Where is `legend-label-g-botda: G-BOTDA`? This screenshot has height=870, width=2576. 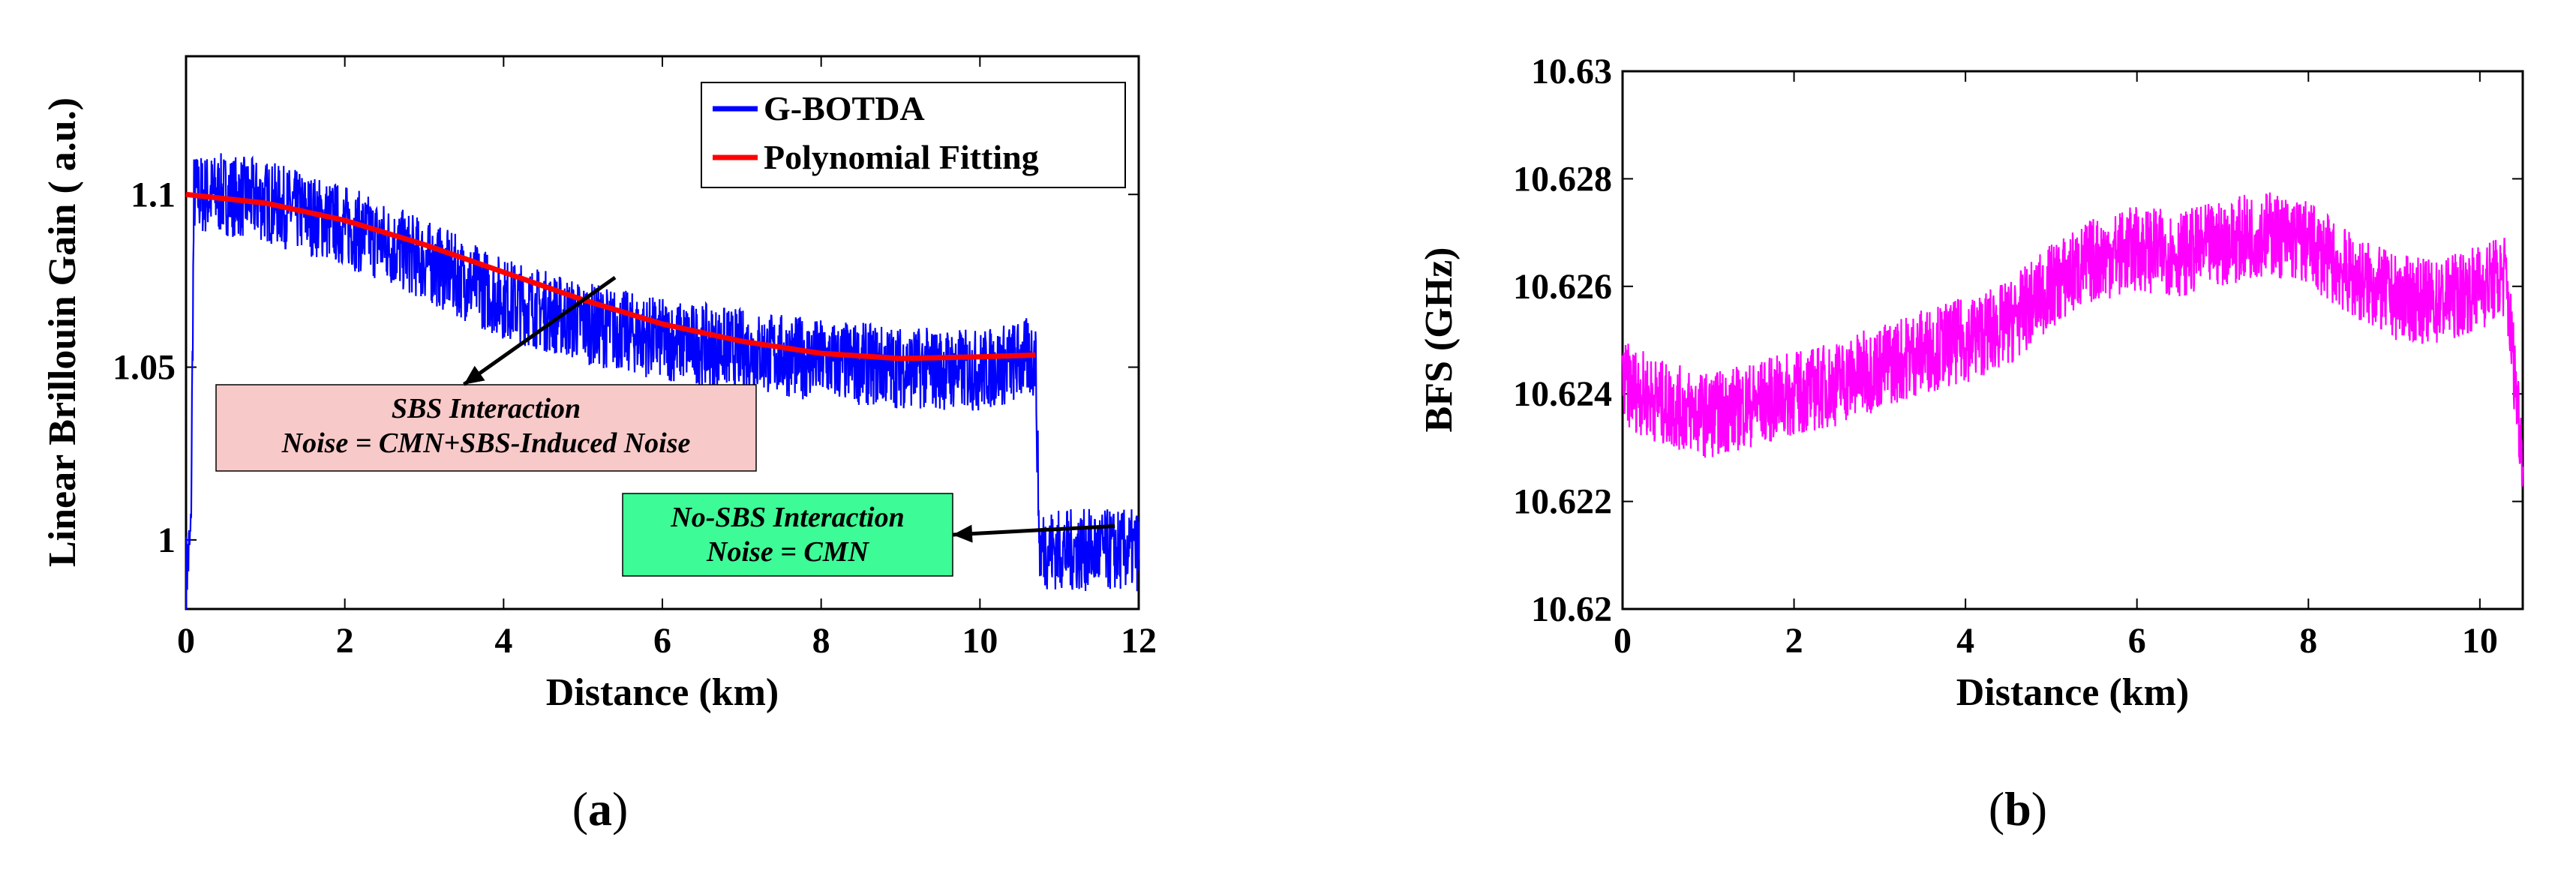
legend-label-g-botda: G-BOTDA is located at coordinates (844, 108).